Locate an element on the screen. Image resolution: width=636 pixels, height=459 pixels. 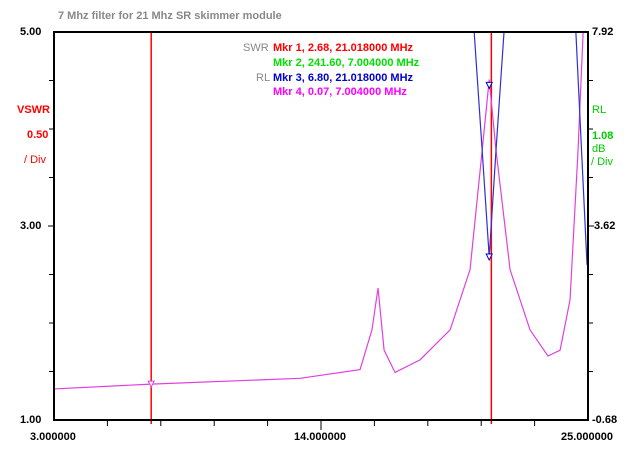
right-axis-label: RL is located at coordinates (599, 110).